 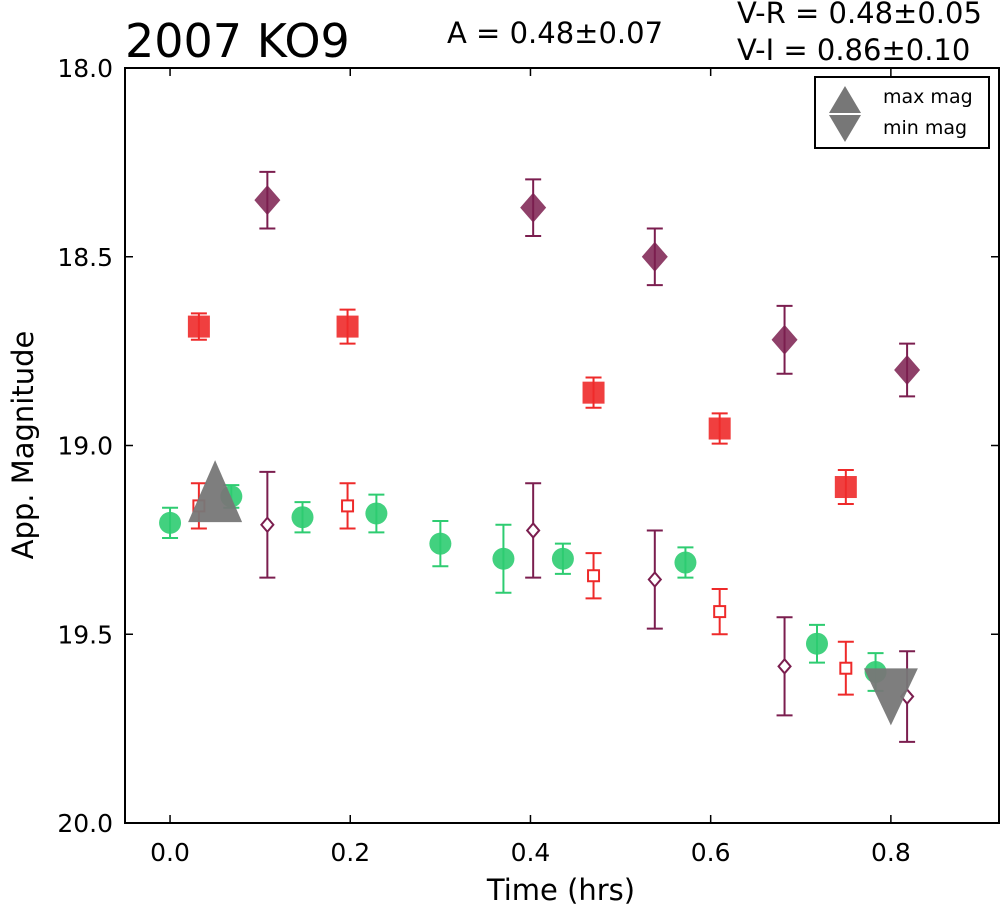 What do you see at coordinates (711, 852) in the screenshot?
I see `x-tick-label: 0.6` at bounding box center [711, 852].